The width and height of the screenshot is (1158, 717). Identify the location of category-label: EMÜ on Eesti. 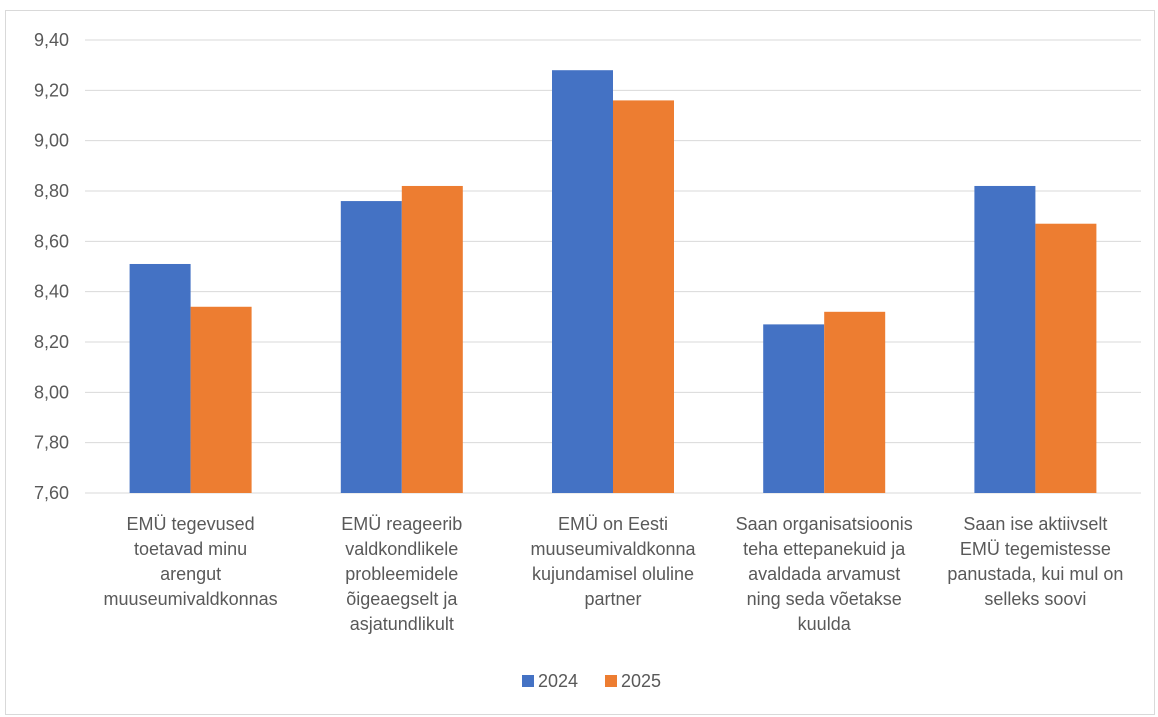
(613, 524).